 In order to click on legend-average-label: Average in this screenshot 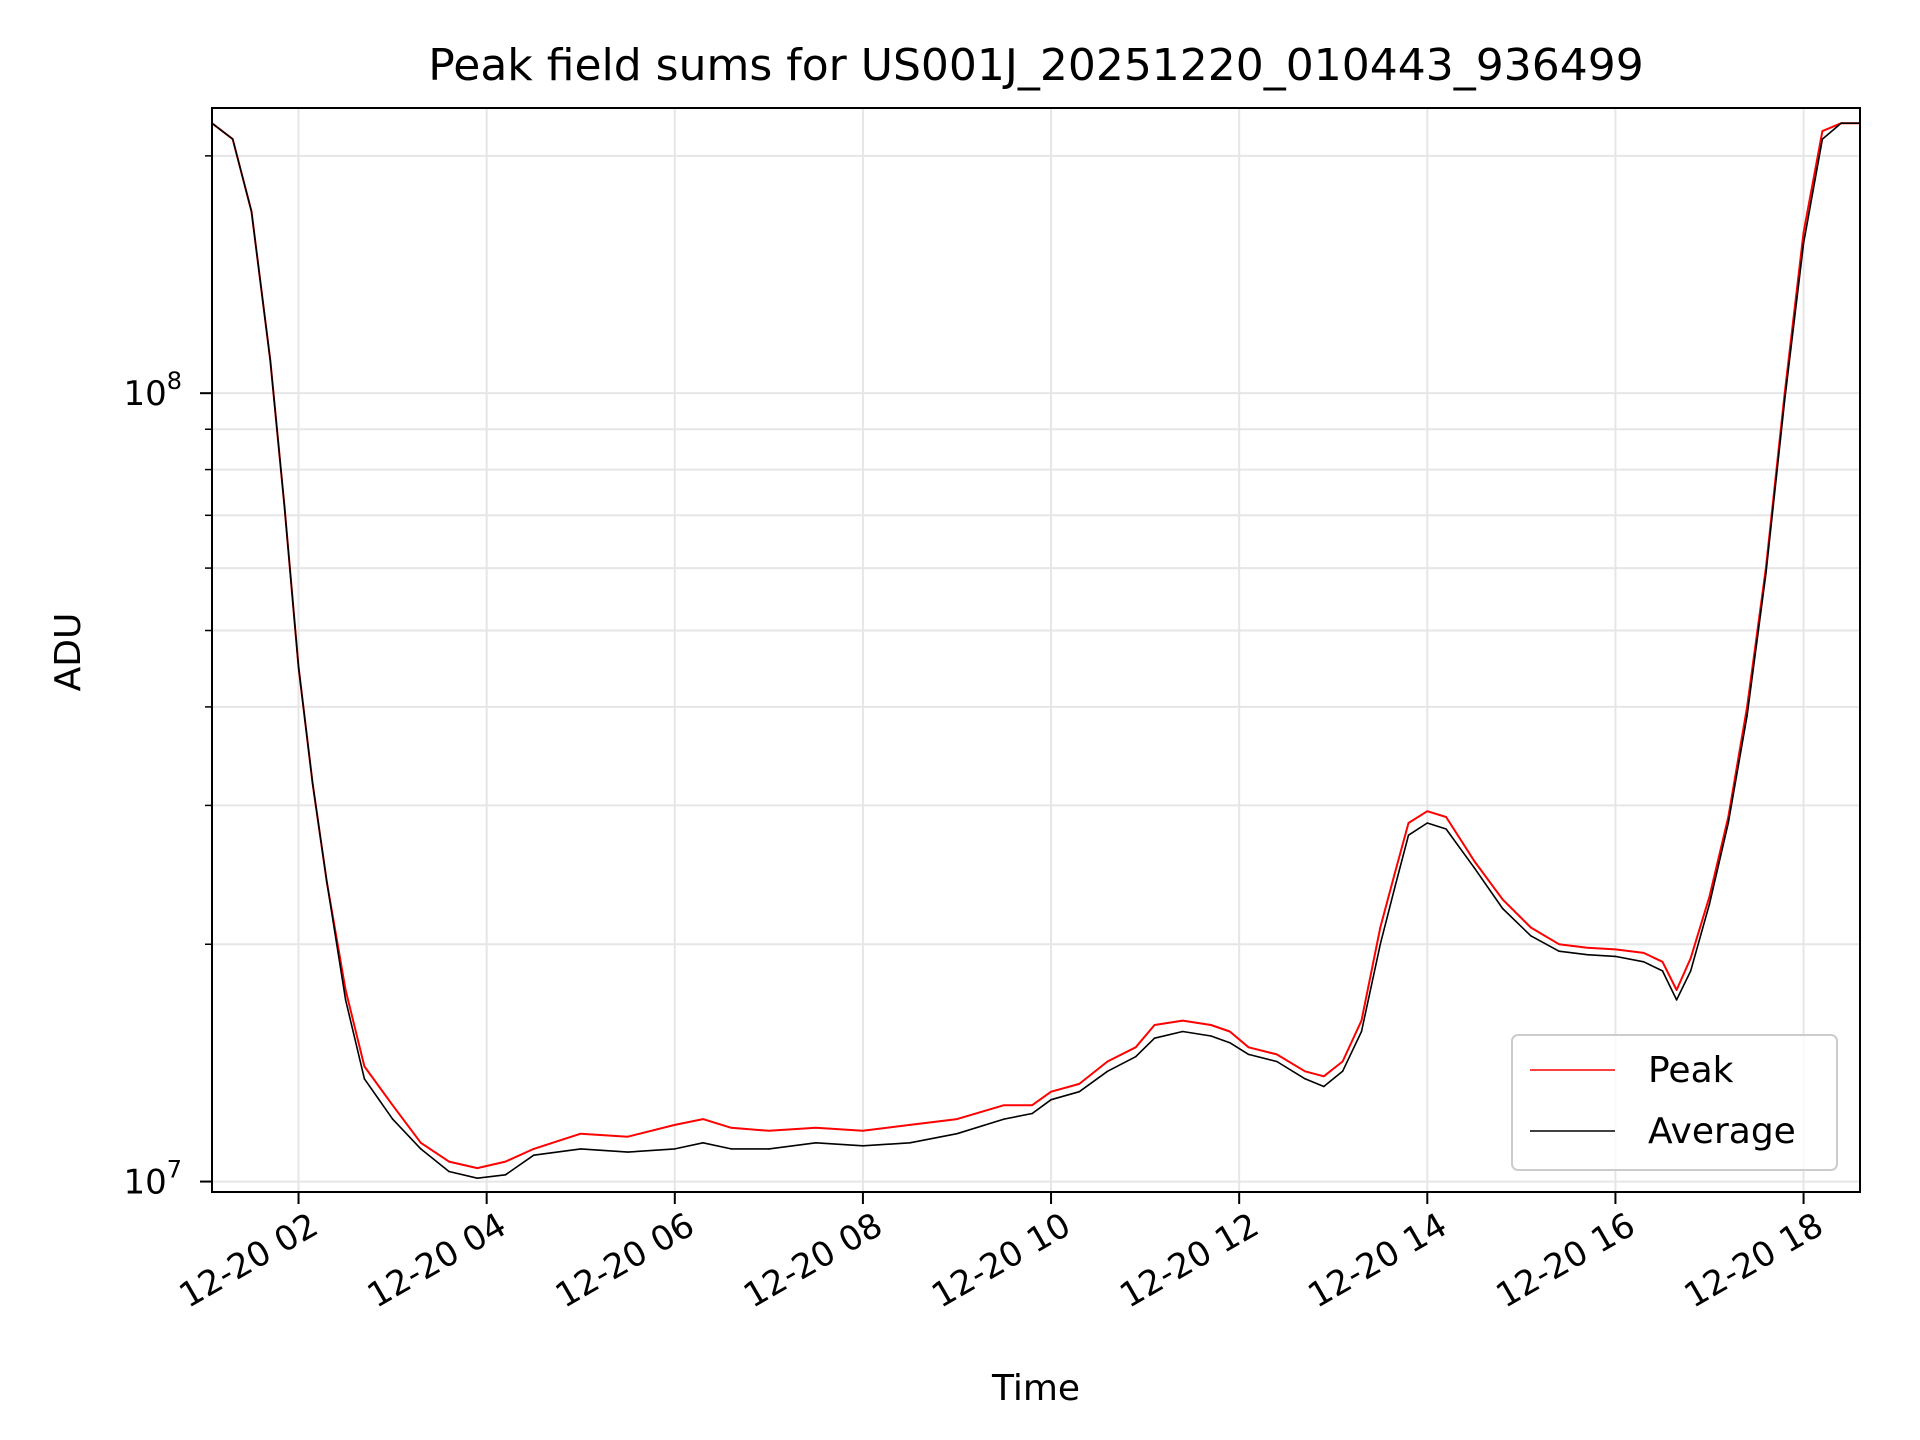, I will do `click(1722, 1131)`.